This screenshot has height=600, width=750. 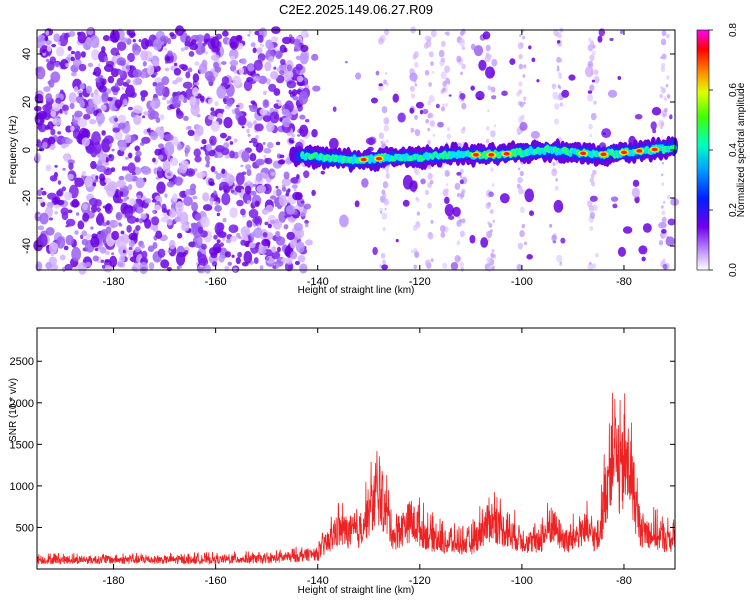 What do you see at coordinates (420, 581) in the screenshot?
I see `x-tick-label: -120` at bounding box center [420, 581].